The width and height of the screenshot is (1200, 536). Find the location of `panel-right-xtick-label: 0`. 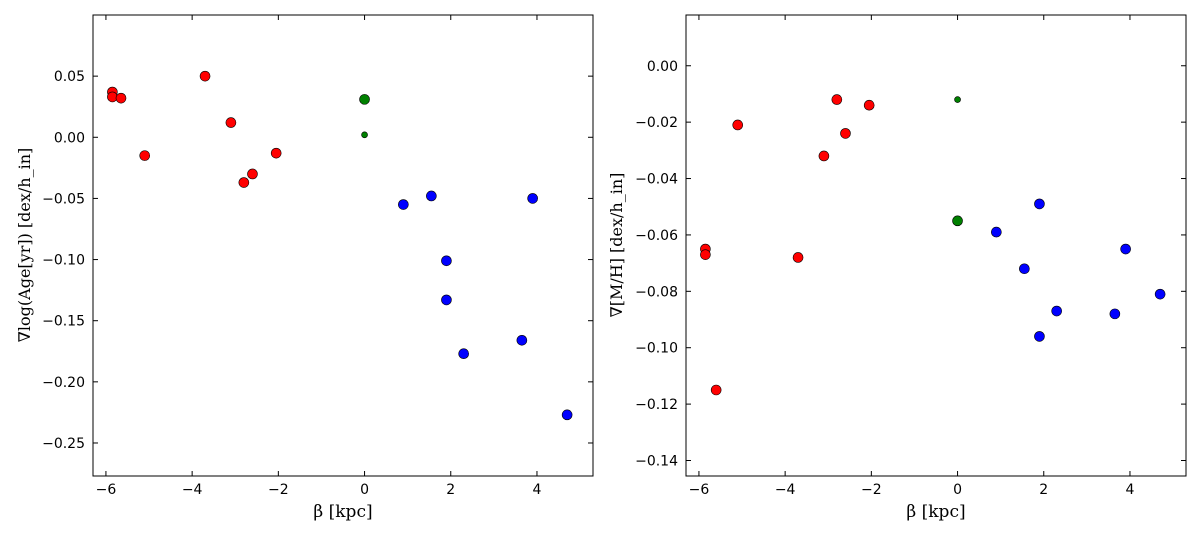

panel-right-xtick-label: 0 is located at coordinates (957, 490).